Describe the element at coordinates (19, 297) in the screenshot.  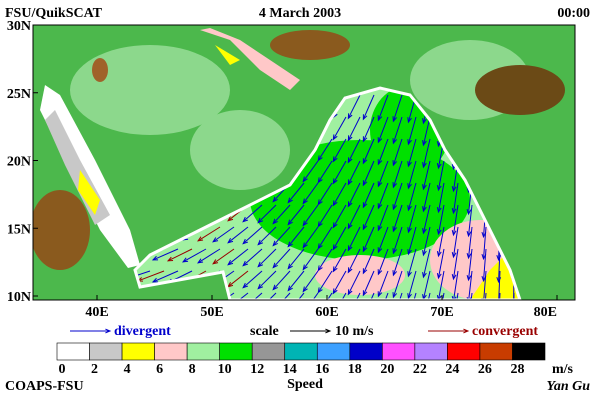
I see `lat-label: 10N` at that location.